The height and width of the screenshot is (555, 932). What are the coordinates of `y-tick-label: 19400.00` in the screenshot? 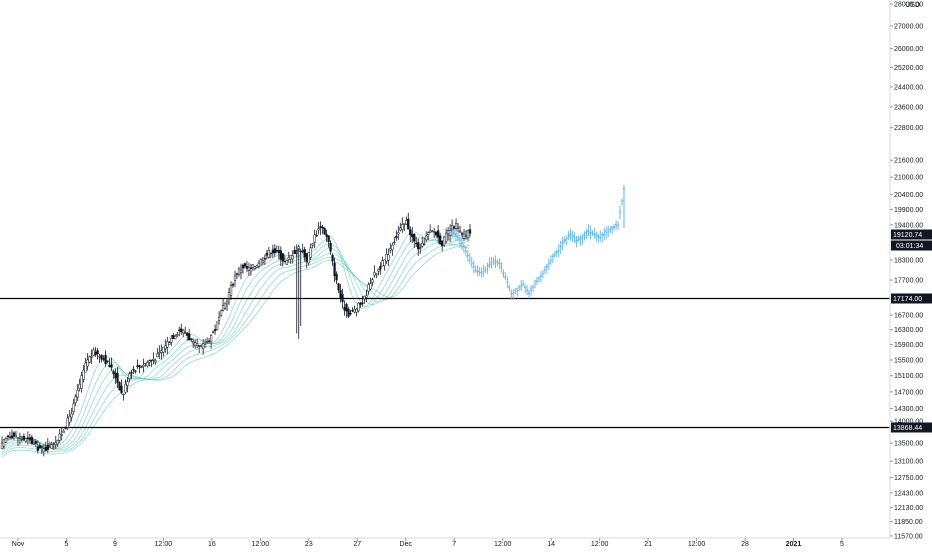 It's located at (908, 225).